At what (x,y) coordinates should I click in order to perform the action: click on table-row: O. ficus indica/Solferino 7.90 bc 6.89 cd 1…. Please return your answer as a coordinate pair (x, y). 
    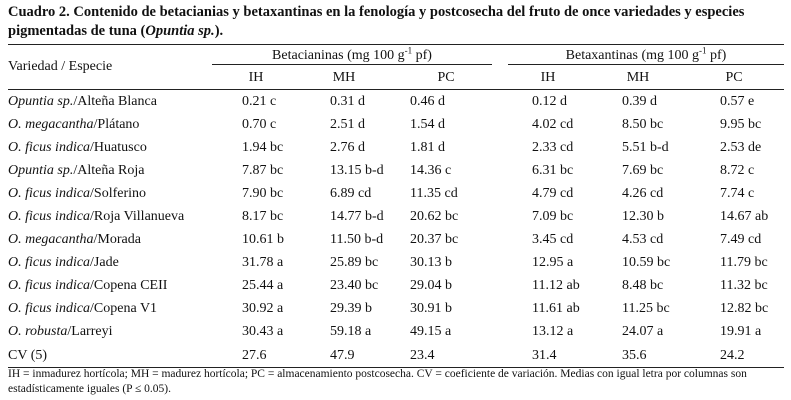
    Looking at the image, I should click on (396, 193).